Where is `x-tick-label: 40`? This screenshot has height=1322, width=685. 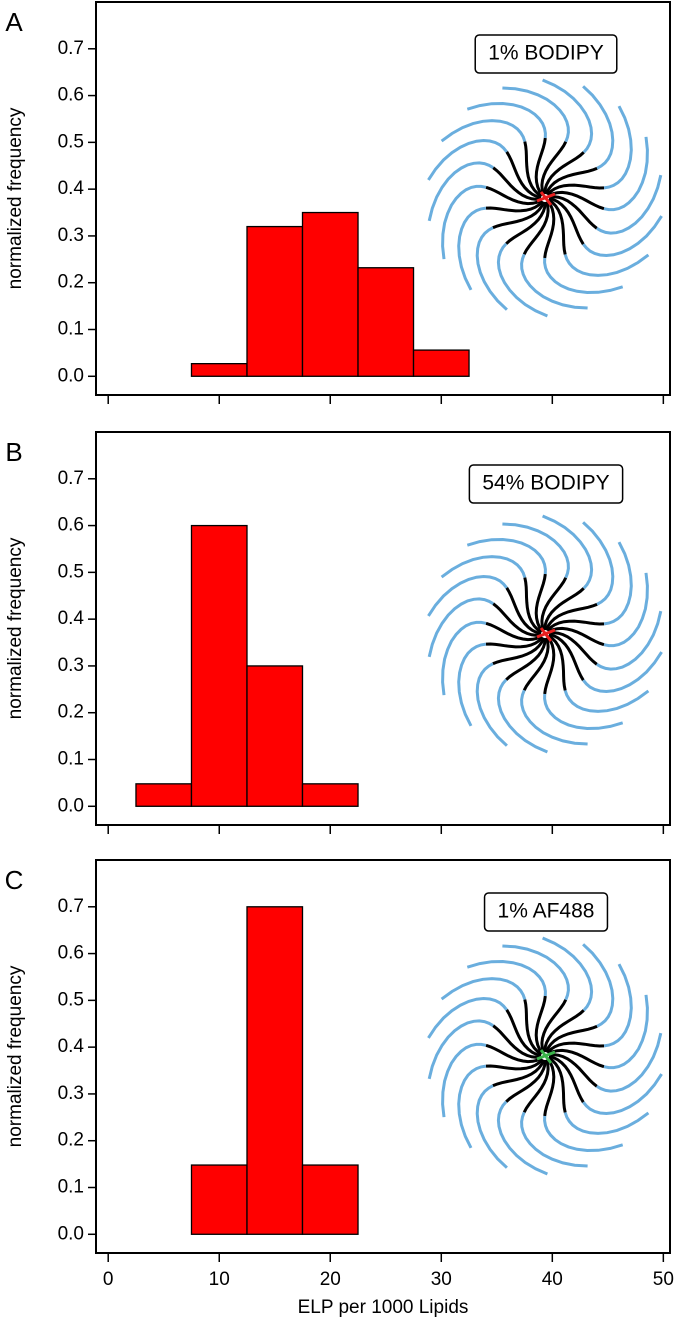 x-tick-label: 40 is located at coordinates (552, 1279).